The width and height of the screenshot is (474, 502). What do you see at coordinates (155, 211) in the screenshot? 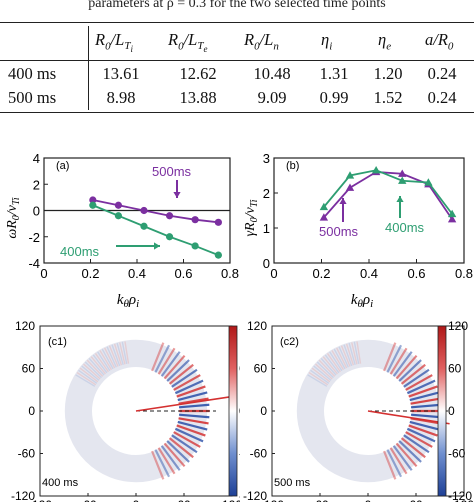
I see `chart-a-series-line-500ms` at bounding box center [155, 211].